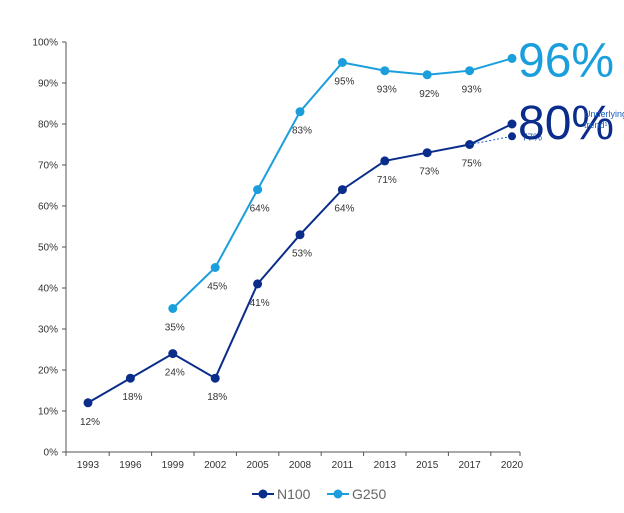 This screenshot has width=624, height=513. I want to click on underlying-trend-note: Underlying trend¹, so click(604, 119).